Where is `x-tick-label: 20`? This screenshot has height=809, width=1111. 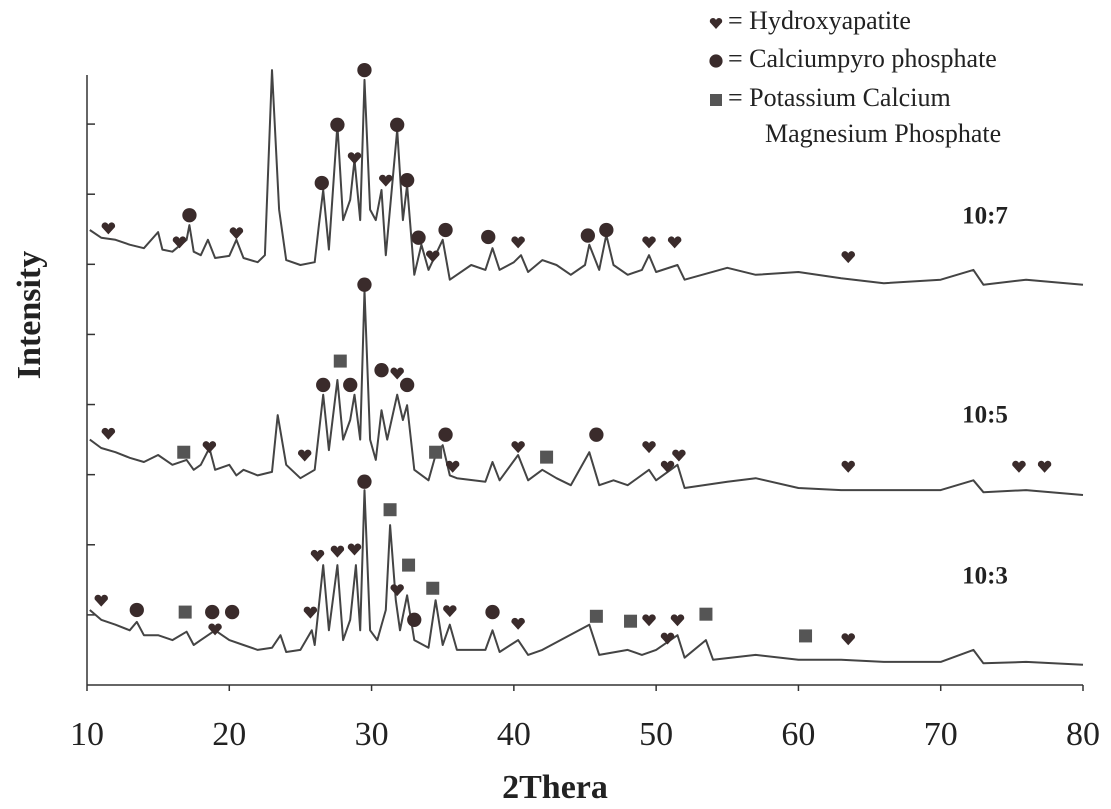
x-tick-label: 20 is located at coordinates (229, 734).